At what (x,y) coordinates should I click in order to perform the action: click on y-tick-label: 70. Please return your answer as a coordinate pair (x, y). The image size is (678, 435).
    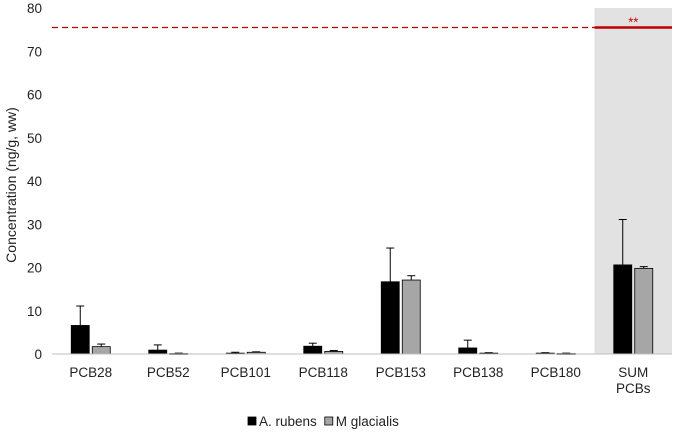
    Looking at the image, I should click on (34, 51).